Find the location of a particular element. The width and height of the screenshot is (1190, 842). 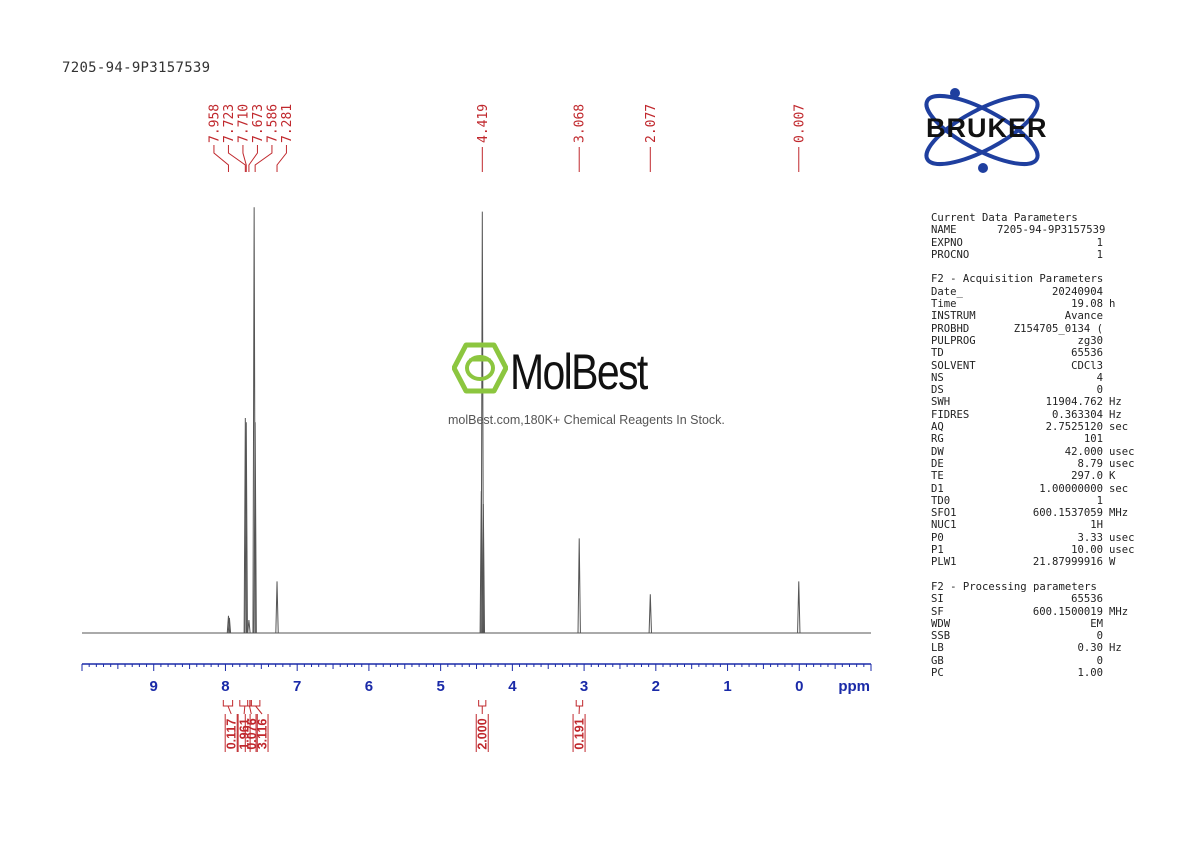

parameter-value: 4 is located at coordinates (1099, 377).